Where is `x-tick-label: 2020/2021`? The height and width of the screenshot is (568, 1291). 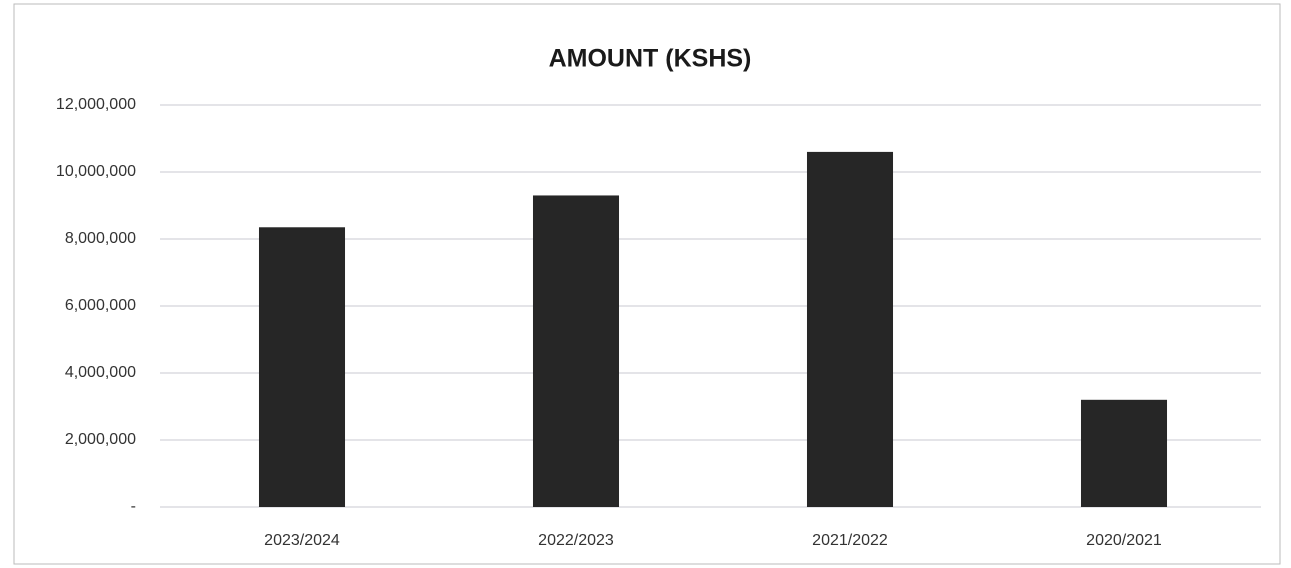
x-tick-label: 2020/2021 is located at coordinates (1124, 540).